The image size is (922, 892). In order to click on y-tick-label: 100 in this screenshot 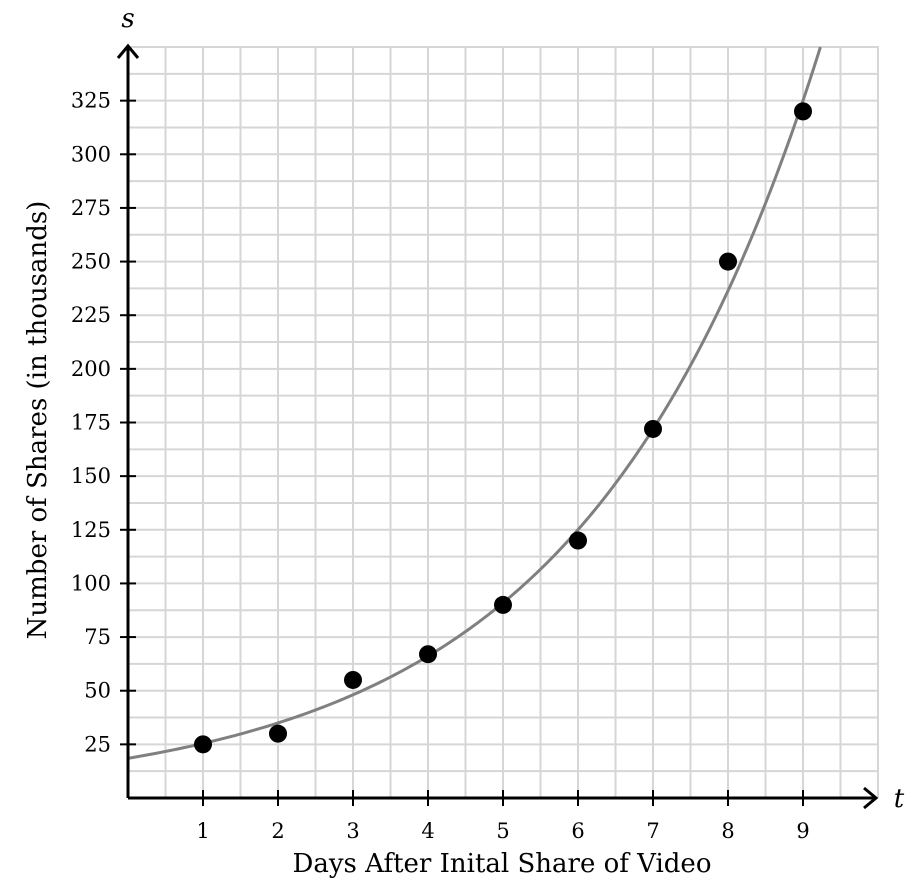, I will do `click(91, 583)`.